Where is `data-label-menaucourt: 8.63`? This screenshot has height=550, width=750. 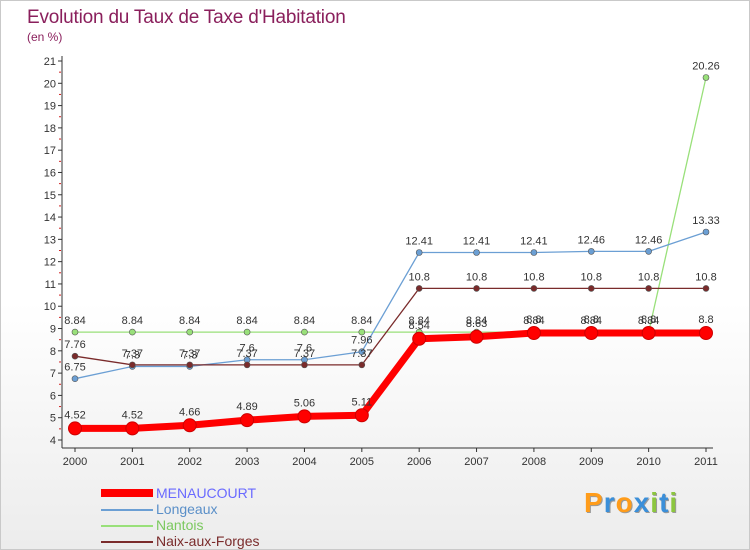 data-label-menaucourt: 8.63 is located at coordinates (476, 324).